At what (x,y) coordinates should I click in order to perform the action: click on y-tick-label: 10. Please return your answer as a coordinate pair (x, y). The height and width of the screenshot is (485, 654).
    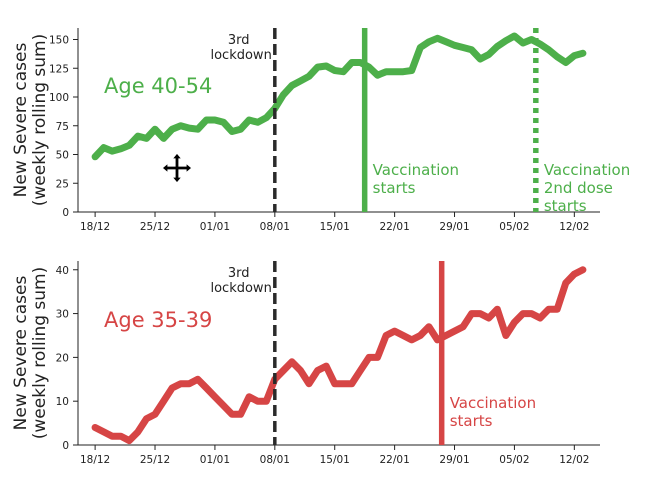
    Looking at the image, I should click on (62, 402).